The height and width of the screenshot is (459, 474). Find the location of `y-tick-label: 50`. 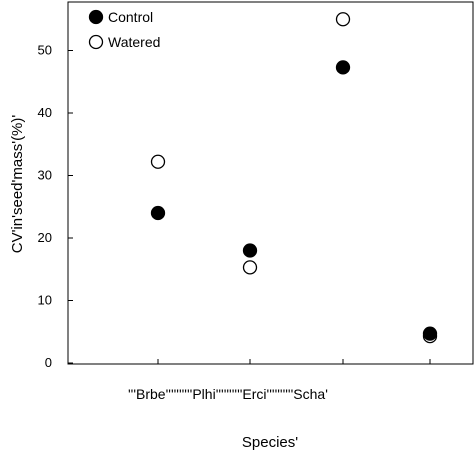

y-tick-label: 50 is located at coordinates (45, 50).